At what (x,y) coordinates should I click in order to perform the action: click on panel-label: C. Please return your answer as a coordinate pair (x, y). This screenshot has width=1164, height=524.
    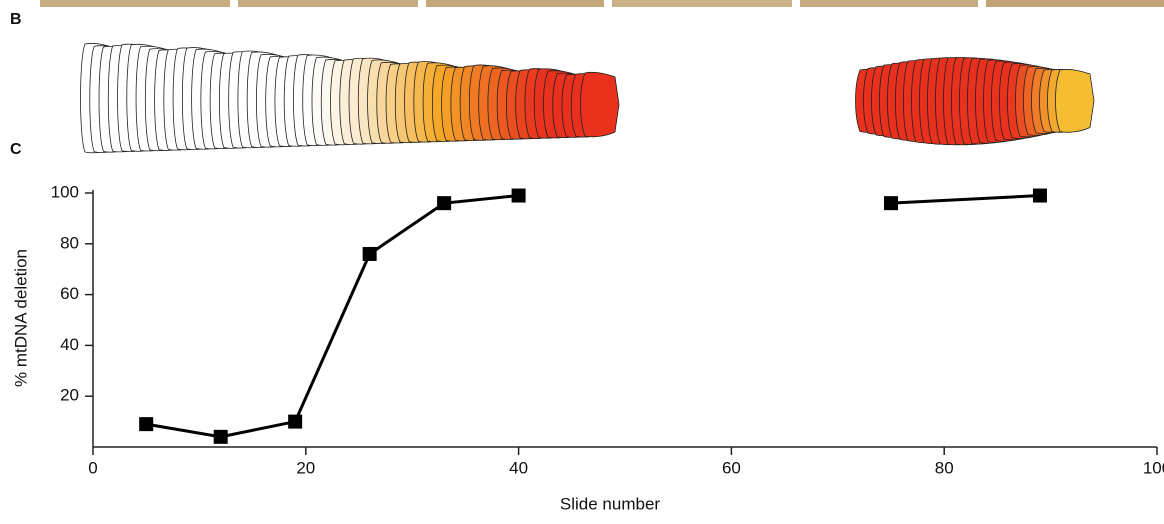
    Looking at the image, I should click on (16, 149).